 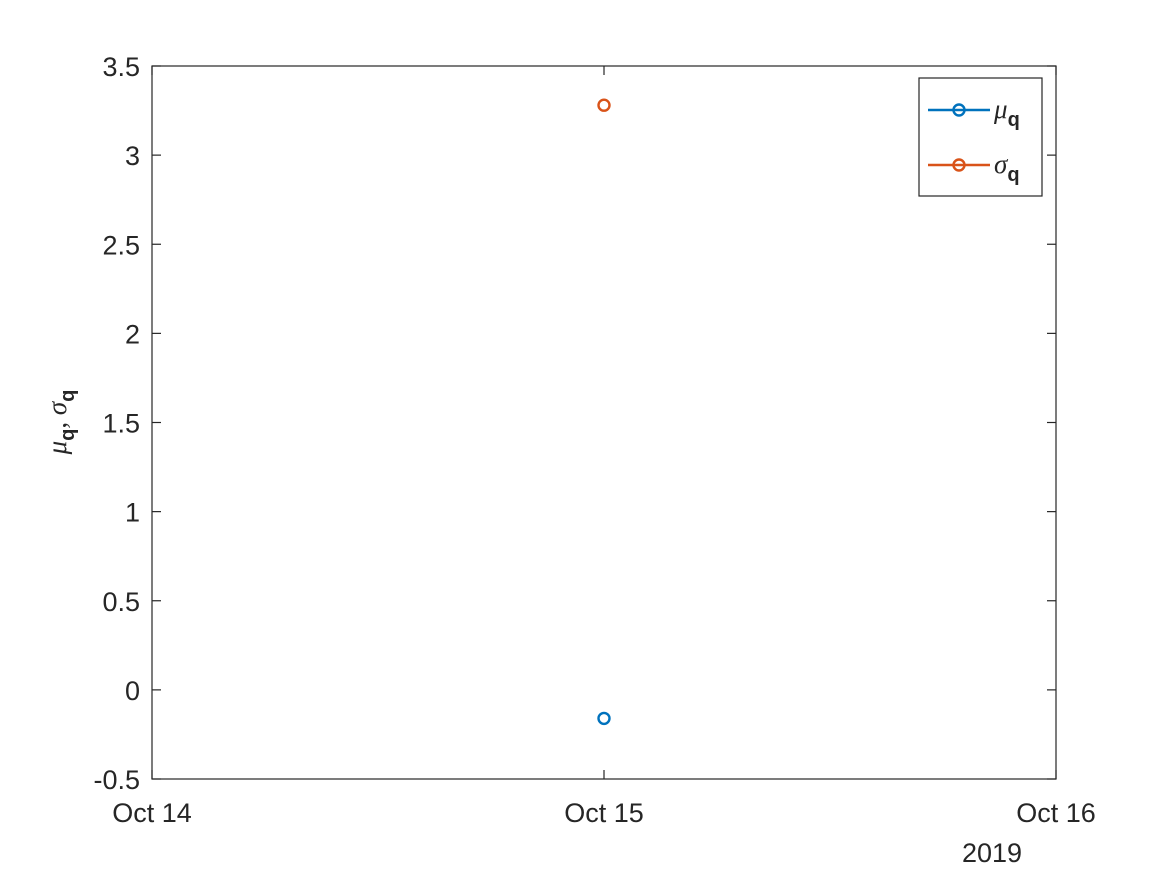 What do you see at coordinates (992, 853) in the screenshot?
I see `x-year-label: 2019` at bounding box center [992, 853].